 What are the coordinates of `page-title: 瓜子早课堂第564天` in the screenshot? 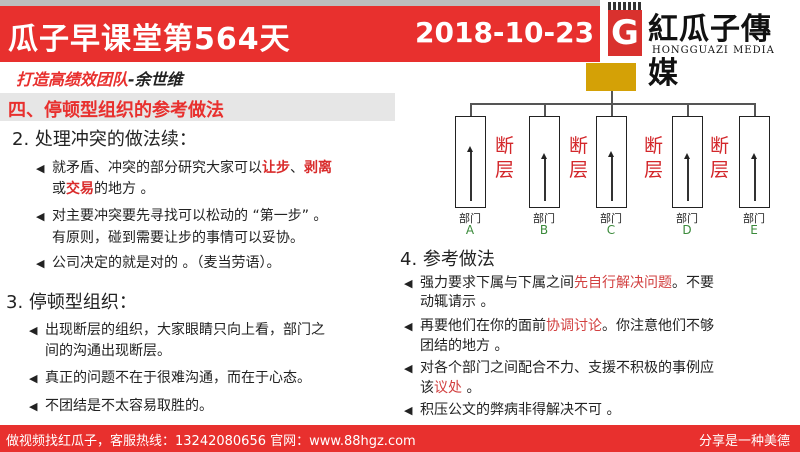 It's located at (149, 39).